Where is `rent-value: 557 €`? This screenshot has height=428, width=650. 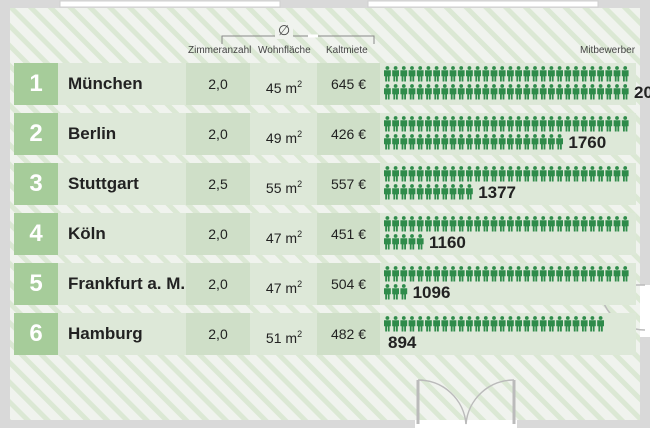 rent-value: 557 € is located at coordinates (348, 184).